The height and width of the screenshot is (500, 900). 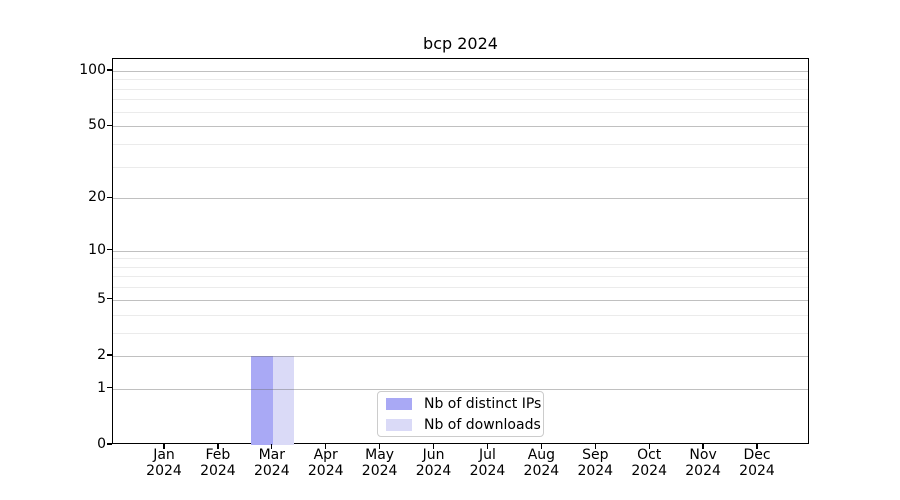 I want to click on legend-item-distinct-ips: Nb of distinct IPs, so click(x=463, y=404).